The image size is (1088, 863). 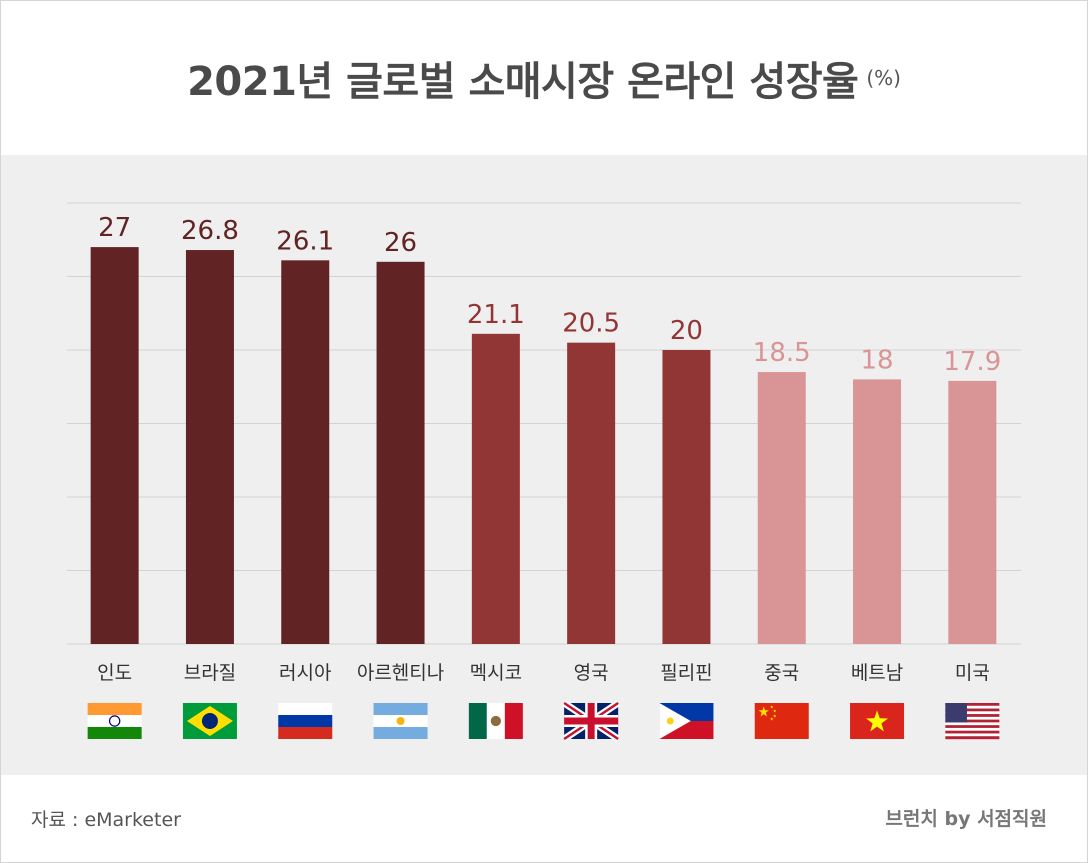 What do you see at coordinates (686, 331) in the screenshot?
I see `value-label: 20` at bounding box center [686, 331].